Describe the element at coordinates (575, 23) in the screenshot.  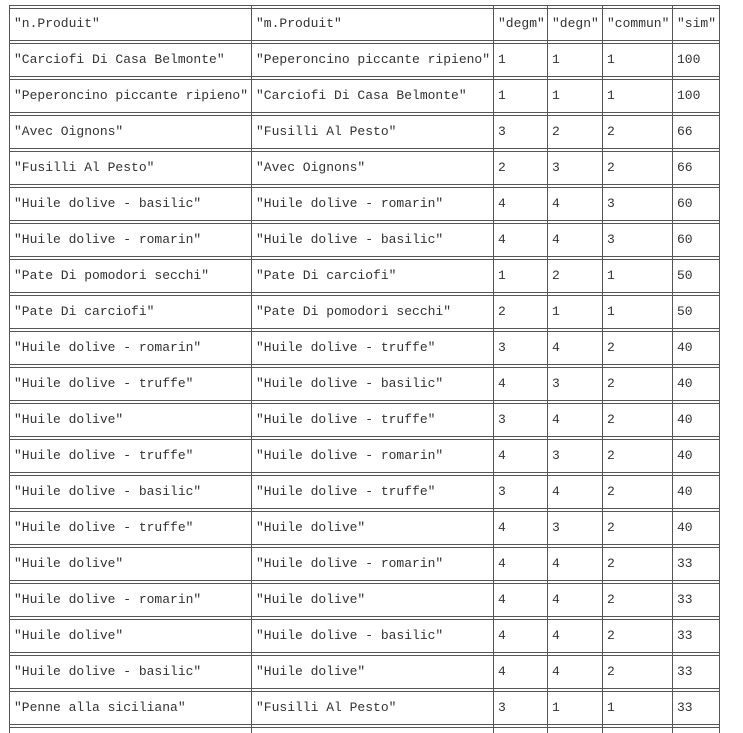
I see `column-header: "degn"` at that location.